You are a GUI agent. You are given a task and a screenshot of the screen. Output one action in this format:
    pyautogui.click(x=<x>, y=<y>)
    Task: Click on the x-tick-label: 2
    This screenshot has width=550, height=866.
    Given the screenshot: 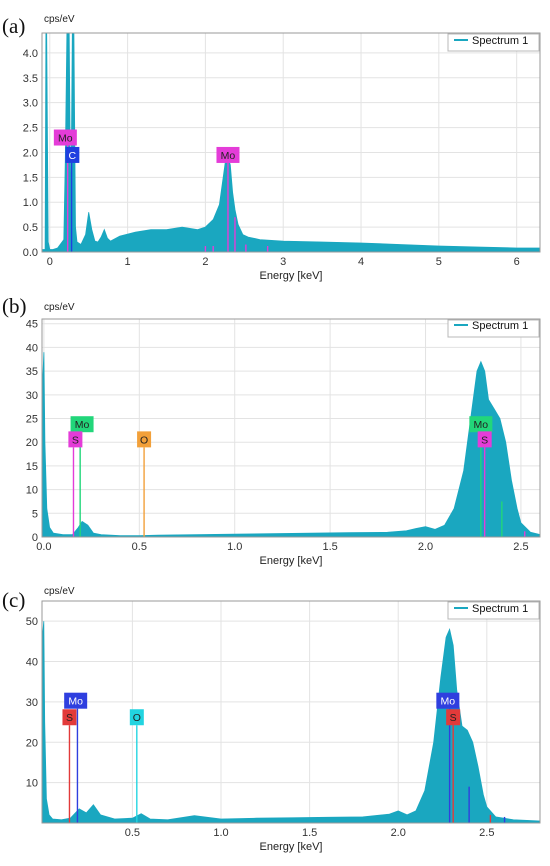 What is the action you would take?
    pyautogui.click(x=205, y=262)
    